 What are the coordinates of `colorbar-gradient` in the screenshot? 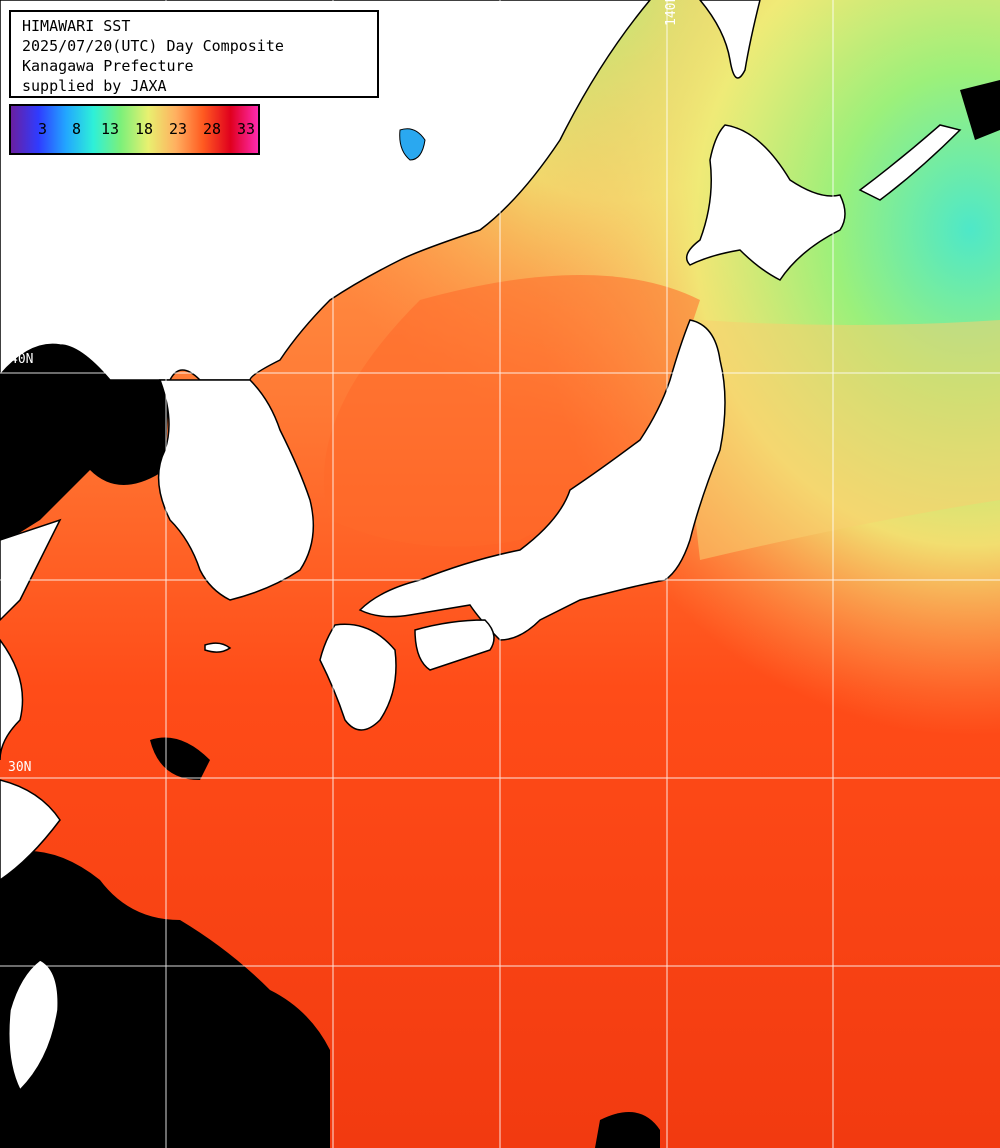 It's located at (134, 129).